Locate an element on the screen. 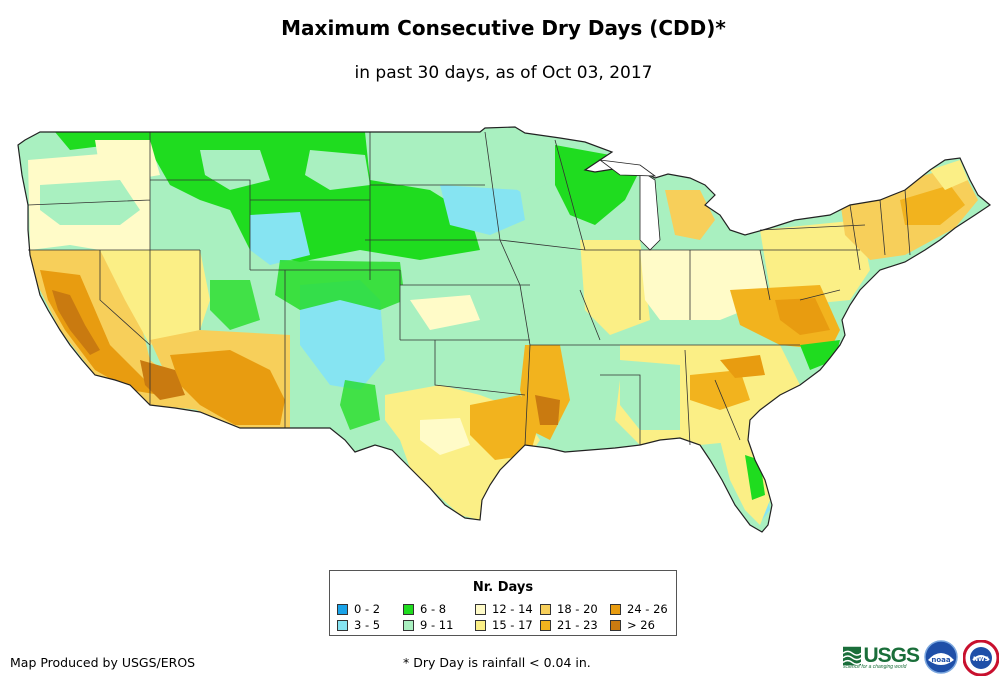  lake-michigan is located at coordinates (650, 210).